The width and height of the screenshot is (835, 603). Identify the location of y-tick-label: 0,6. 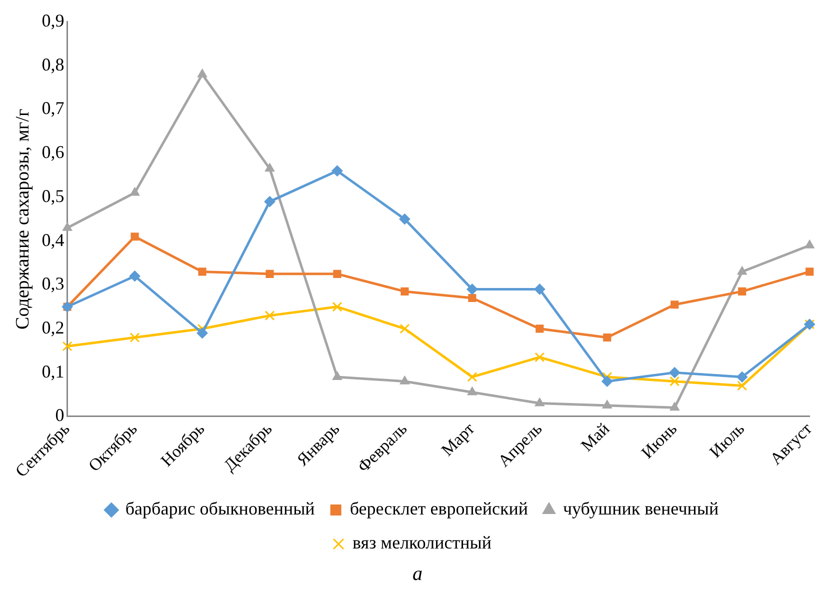
(53, 152).